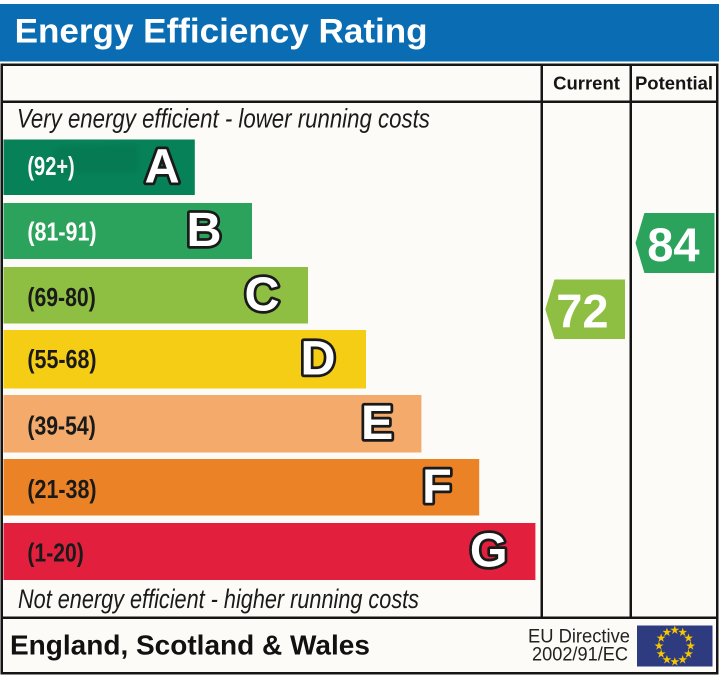  What do you see at coordinates (221, 32) in the screenshot?
I see `svg-text: Energy Efficiency Rating` at bounding box center [221, 32].